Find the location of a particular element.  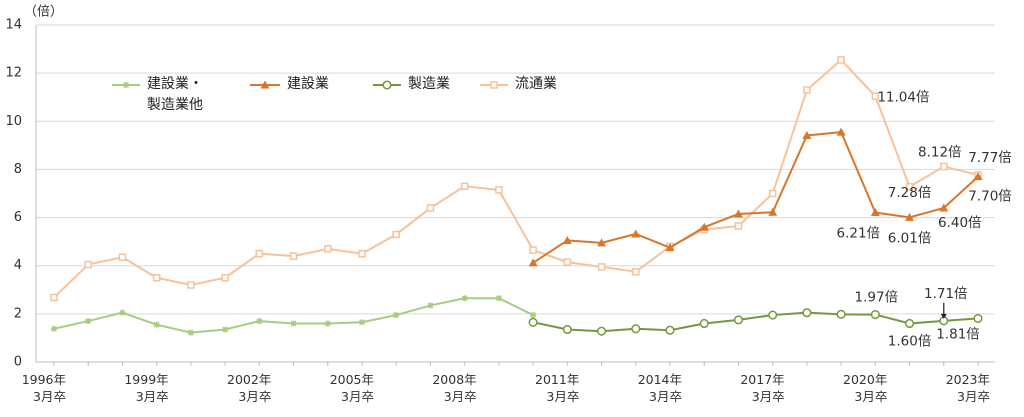

y-tick-label: 2 is located at coordinates (18, 313).